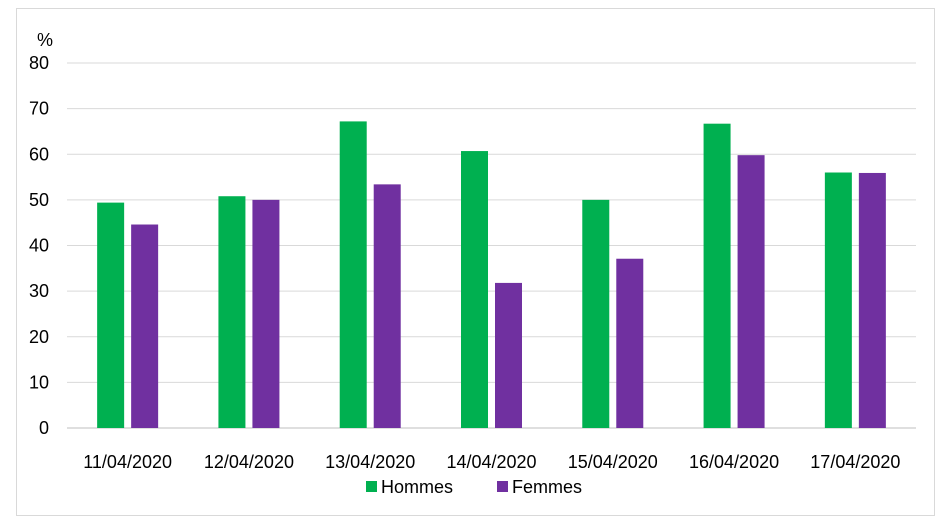 The image size is (941, 521). What do you see at coordinates (547, 487) in the screenshot?
I see `legend-label-femmes: Femmes` at bounding box center [547, 487].